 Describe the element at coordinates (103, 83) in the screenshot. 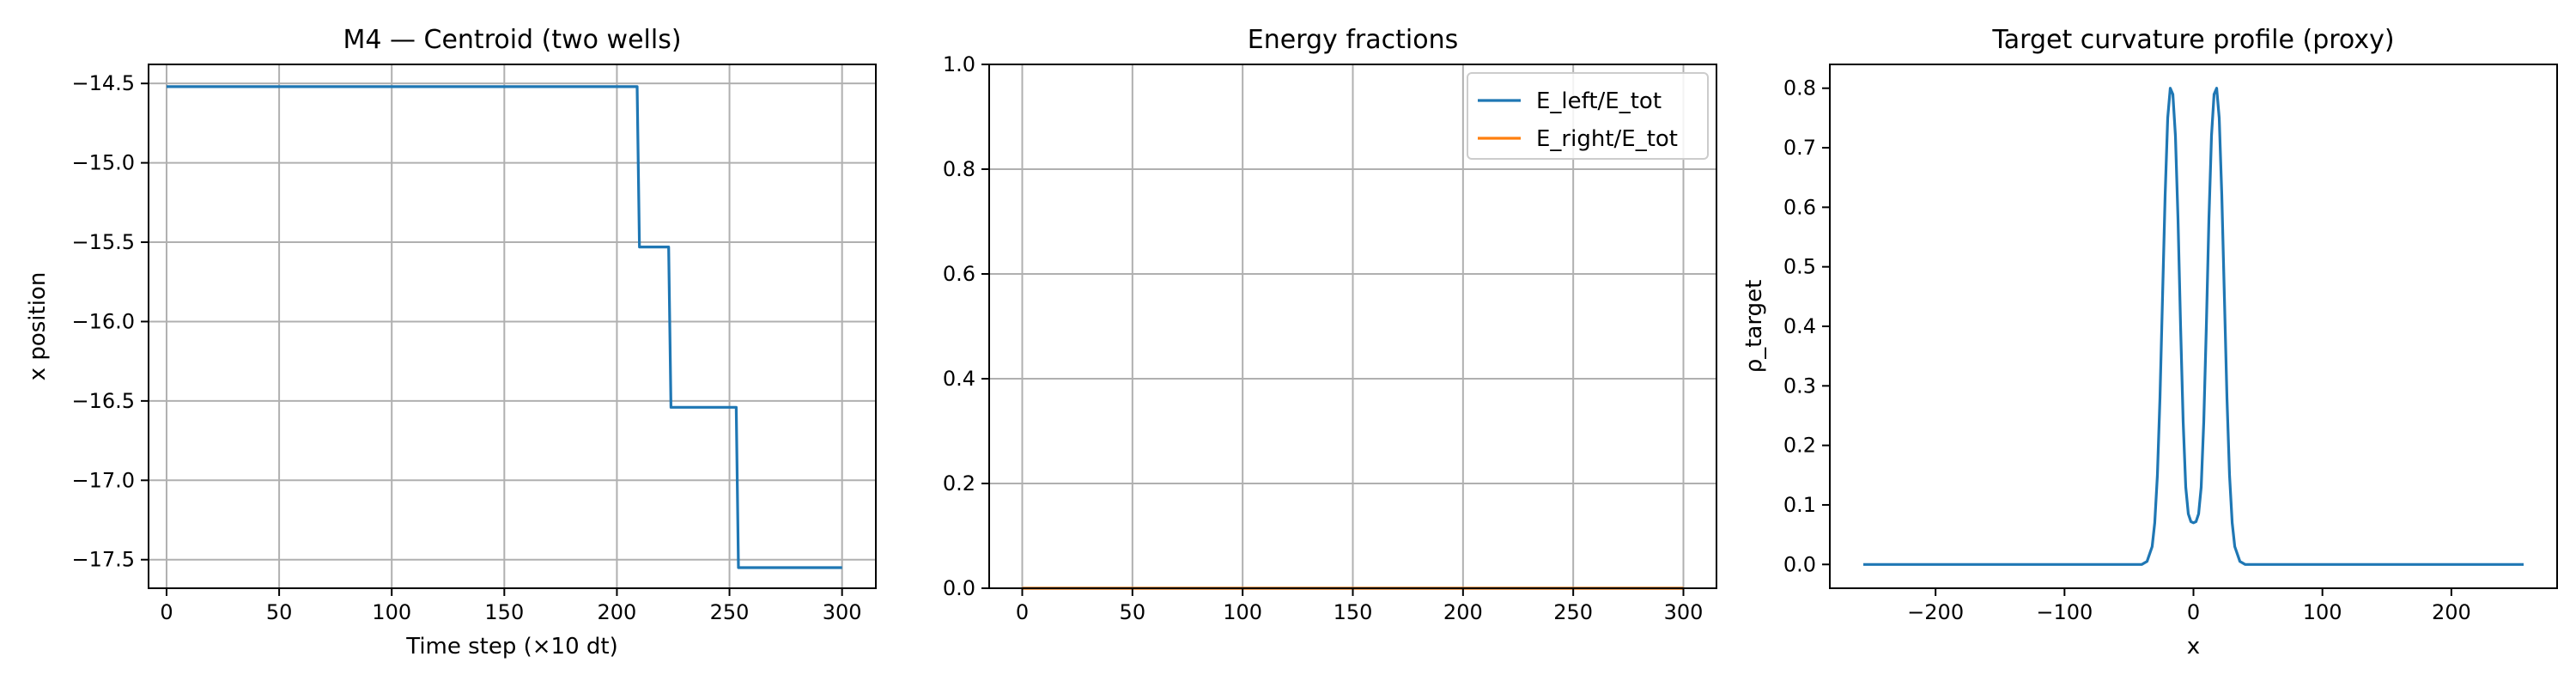

I see `y-tick-label: −14.5` at that location.